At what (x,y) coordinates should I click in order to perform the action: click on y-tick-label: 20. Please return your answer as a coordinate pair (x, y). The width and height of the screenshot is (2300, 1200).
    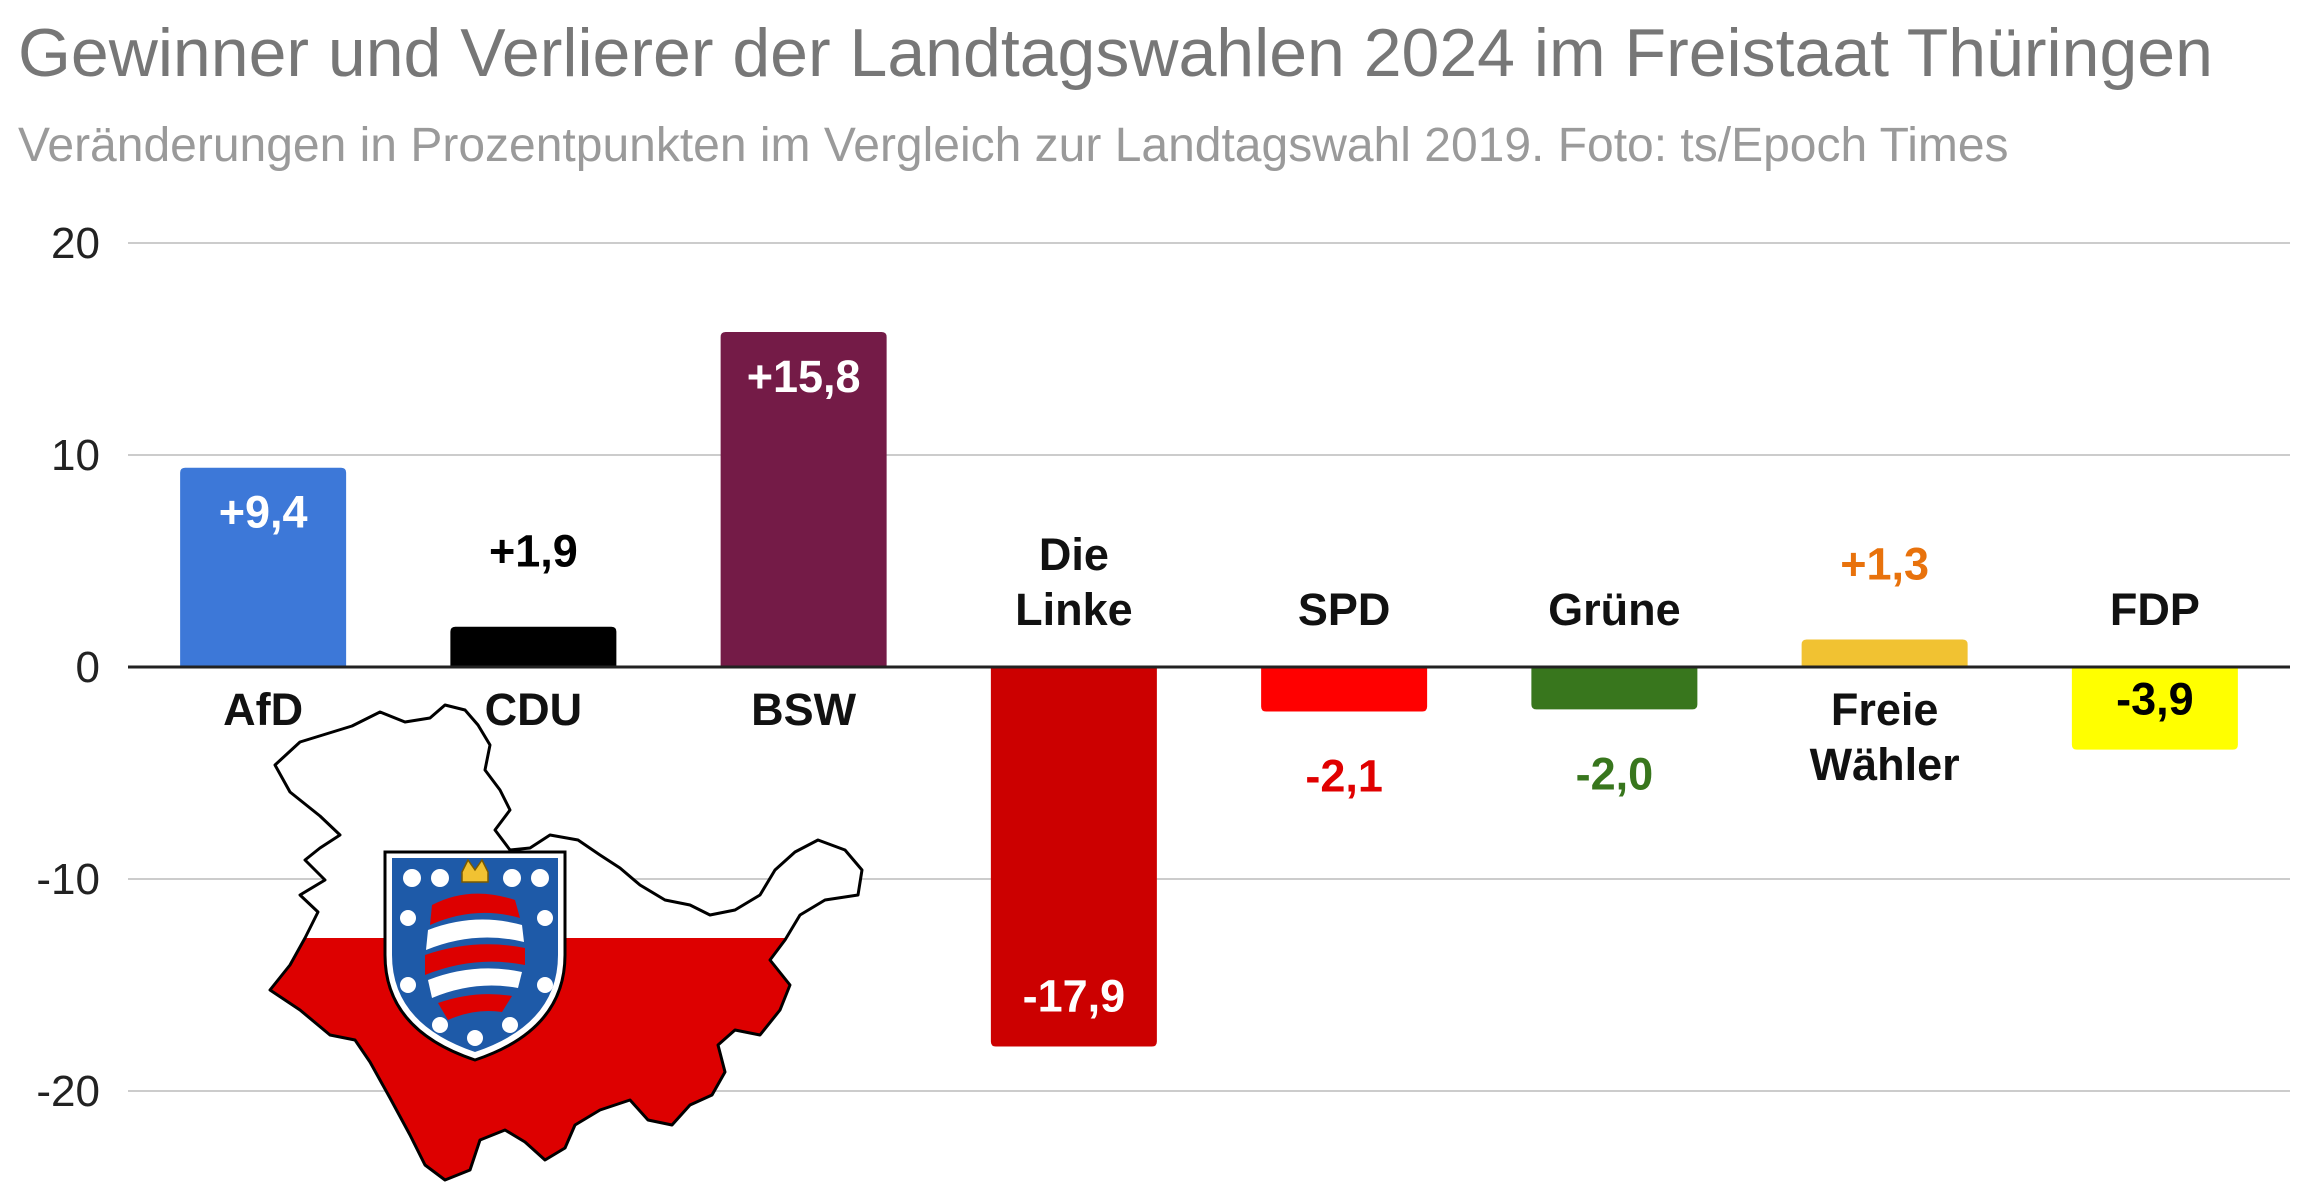
    Looking at the image, I should click on (75, 243).